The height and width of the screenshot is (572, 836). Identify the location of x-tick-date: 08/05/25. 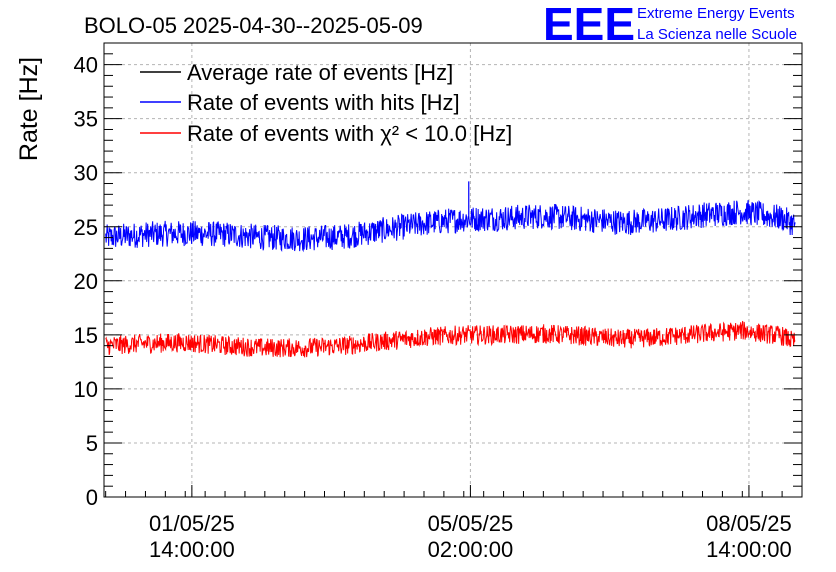
(749, 523).